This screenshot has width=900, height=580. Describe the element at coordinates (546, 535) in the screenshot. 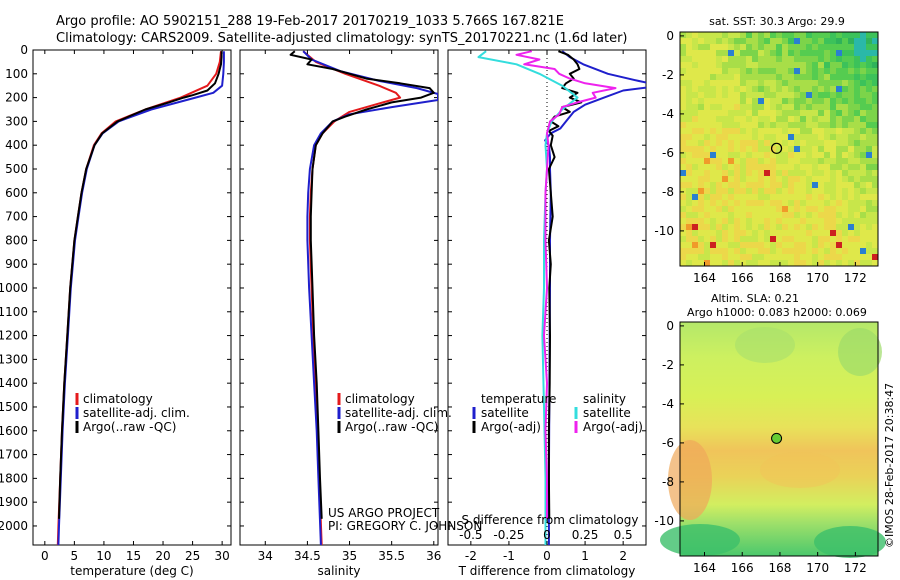

I see `salinity-difference-x-axis: -0.5 -0.25 0 0.25 0.5` at that location.